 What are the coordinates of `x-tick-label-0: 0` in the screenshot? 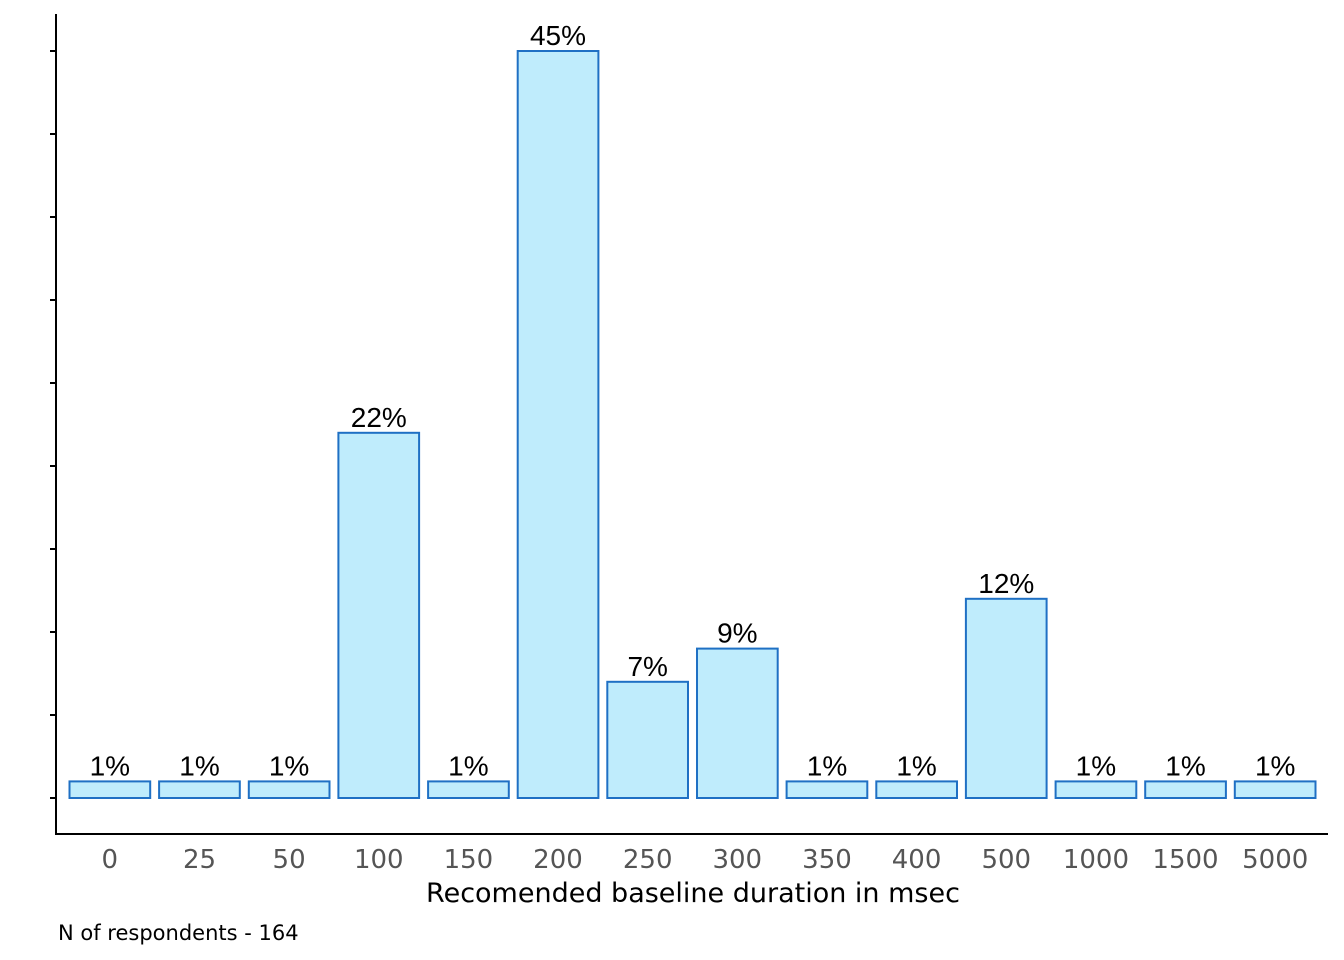 It's located at (110, 860).